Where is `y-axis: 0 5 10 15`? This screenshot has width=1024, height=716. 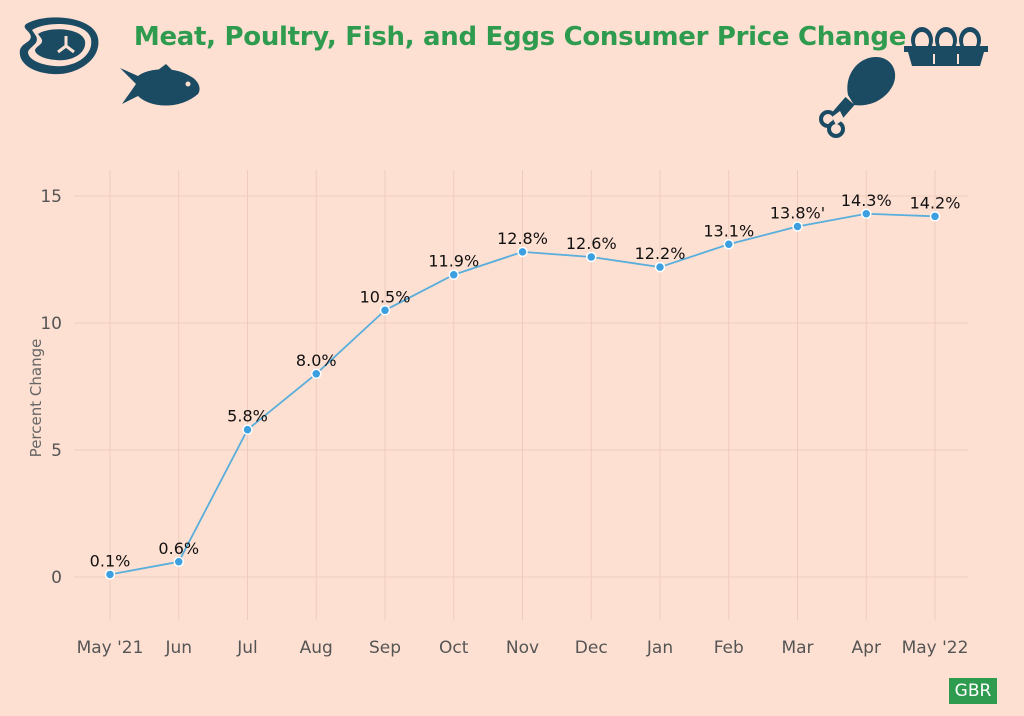
y-axis: 0 5 10 15 is located at coordinates (51, 387).